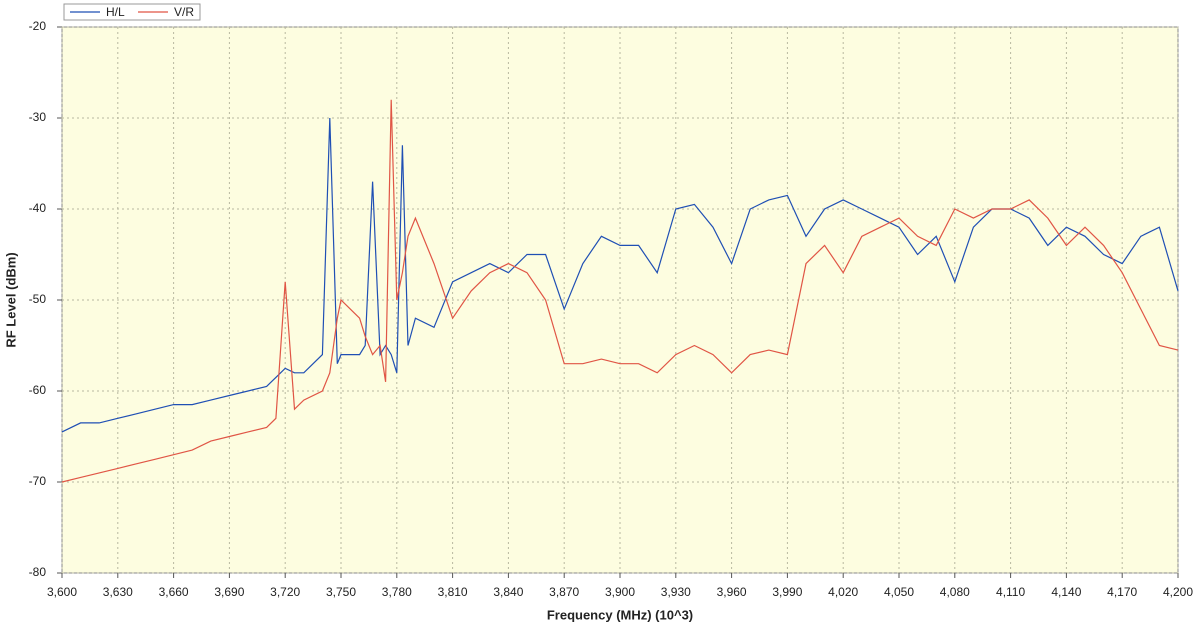 The width and height of the screenshot is (1200, 627). I want to click on legend-label: V/R, so click(184, 12).